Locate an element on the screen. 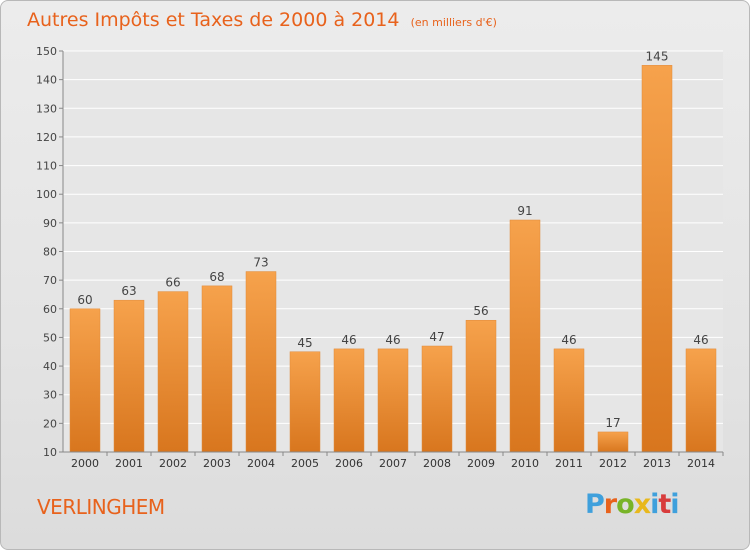 This screenshot has width=750, height=550. data-label-2008: 47 is located at coordinates (436, 337).